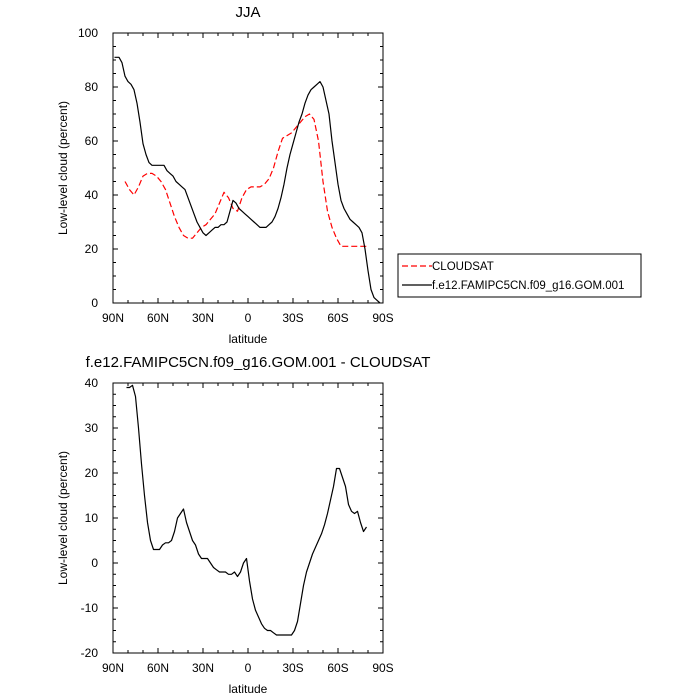  I want to click on y-tick-label: -10, so click(90, 608).